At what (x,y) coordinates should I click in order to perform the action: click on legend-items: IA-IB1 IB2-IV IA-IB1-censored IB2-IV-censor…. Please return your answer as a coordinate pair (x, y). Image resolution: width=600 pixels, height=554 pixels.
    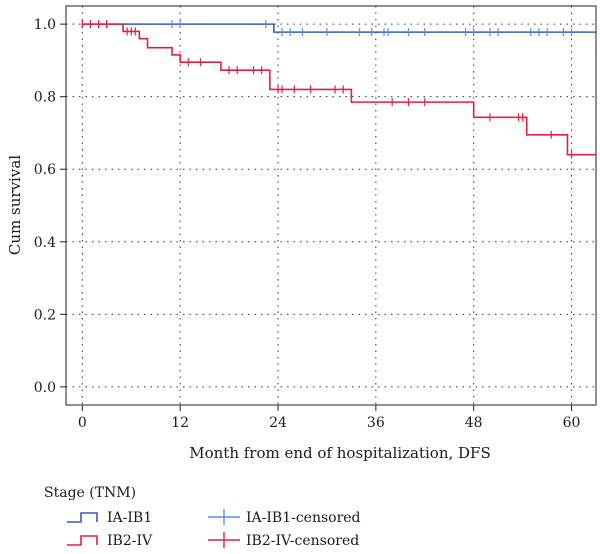
    Looking at the image, I should click on (214, 529).